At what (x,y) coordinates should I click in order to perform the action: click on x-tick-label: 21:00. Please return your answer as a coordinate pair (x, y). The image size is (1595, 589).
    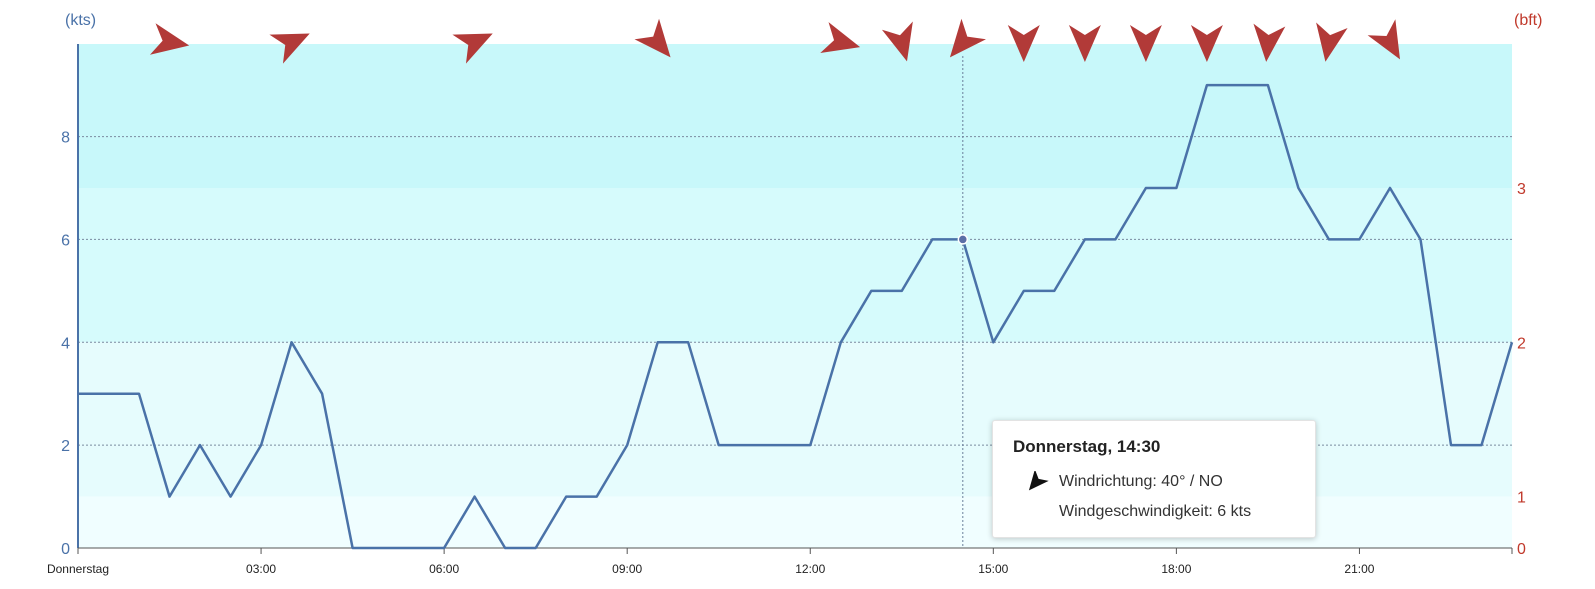
    Looking at the image, I should click on (1359, 569).